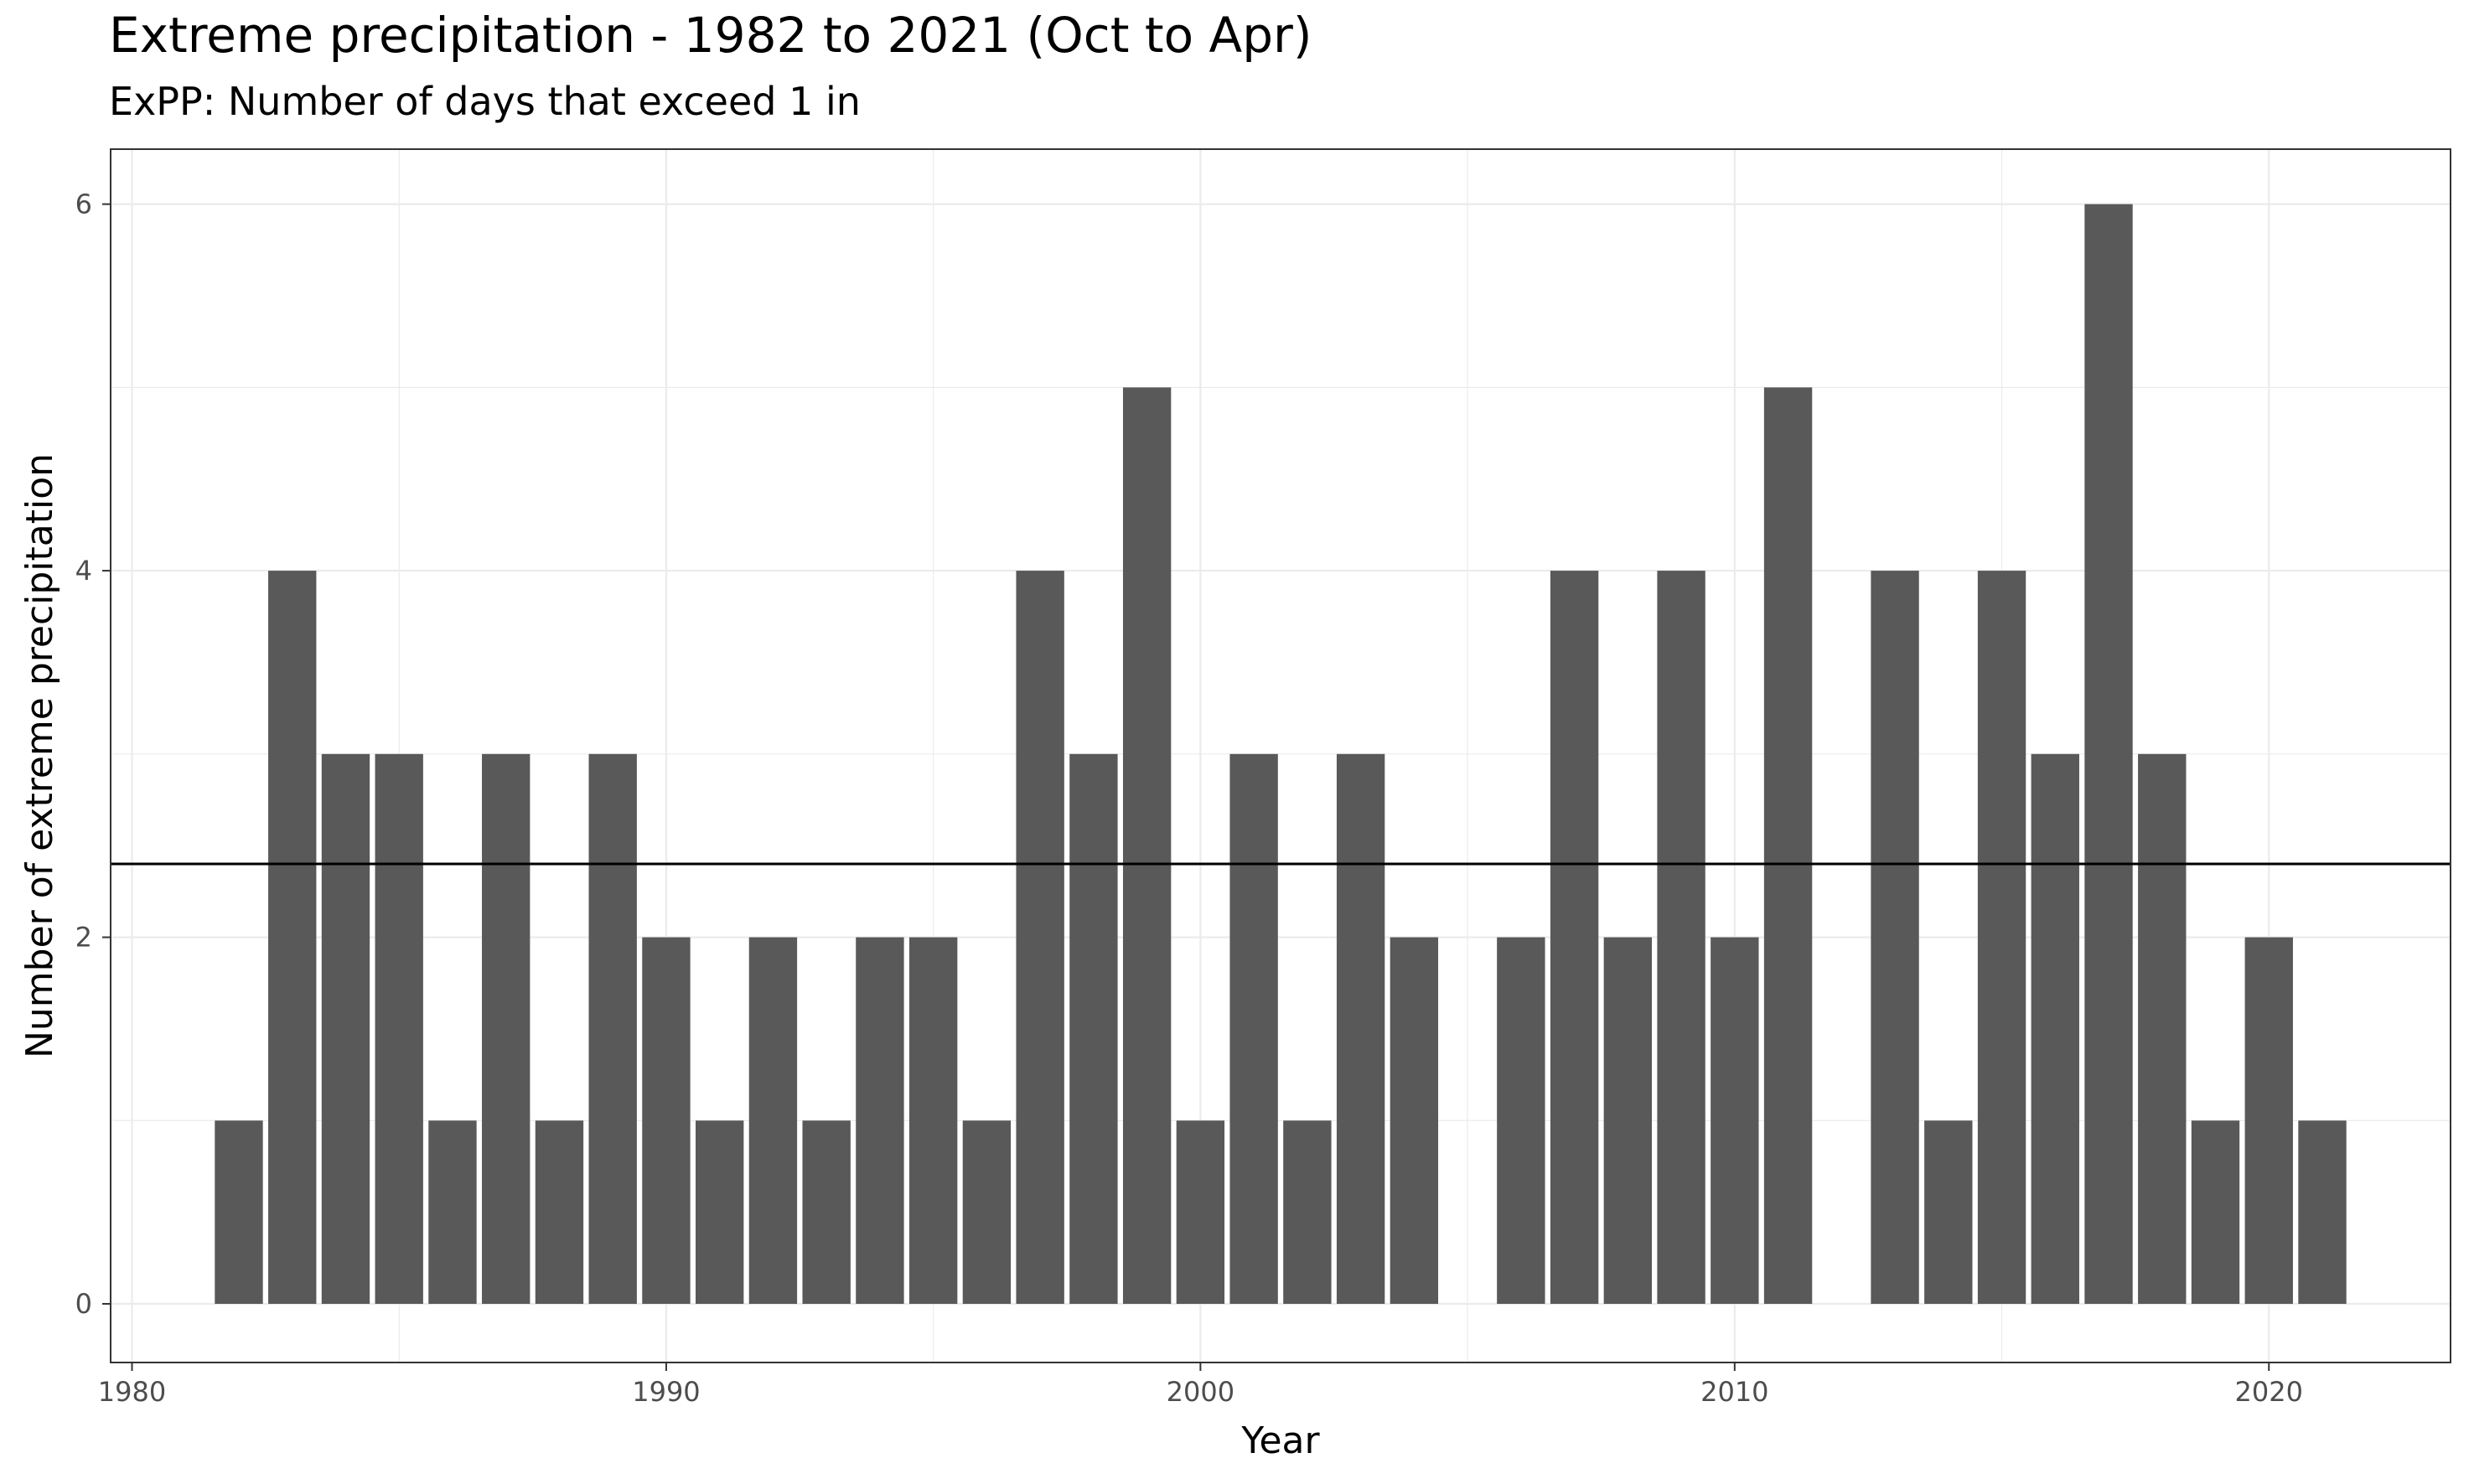 Image resolution: width=2474 pixels, height=1484 pixels. I want to click on x-tick-label: 1990, so click(666, 1392).